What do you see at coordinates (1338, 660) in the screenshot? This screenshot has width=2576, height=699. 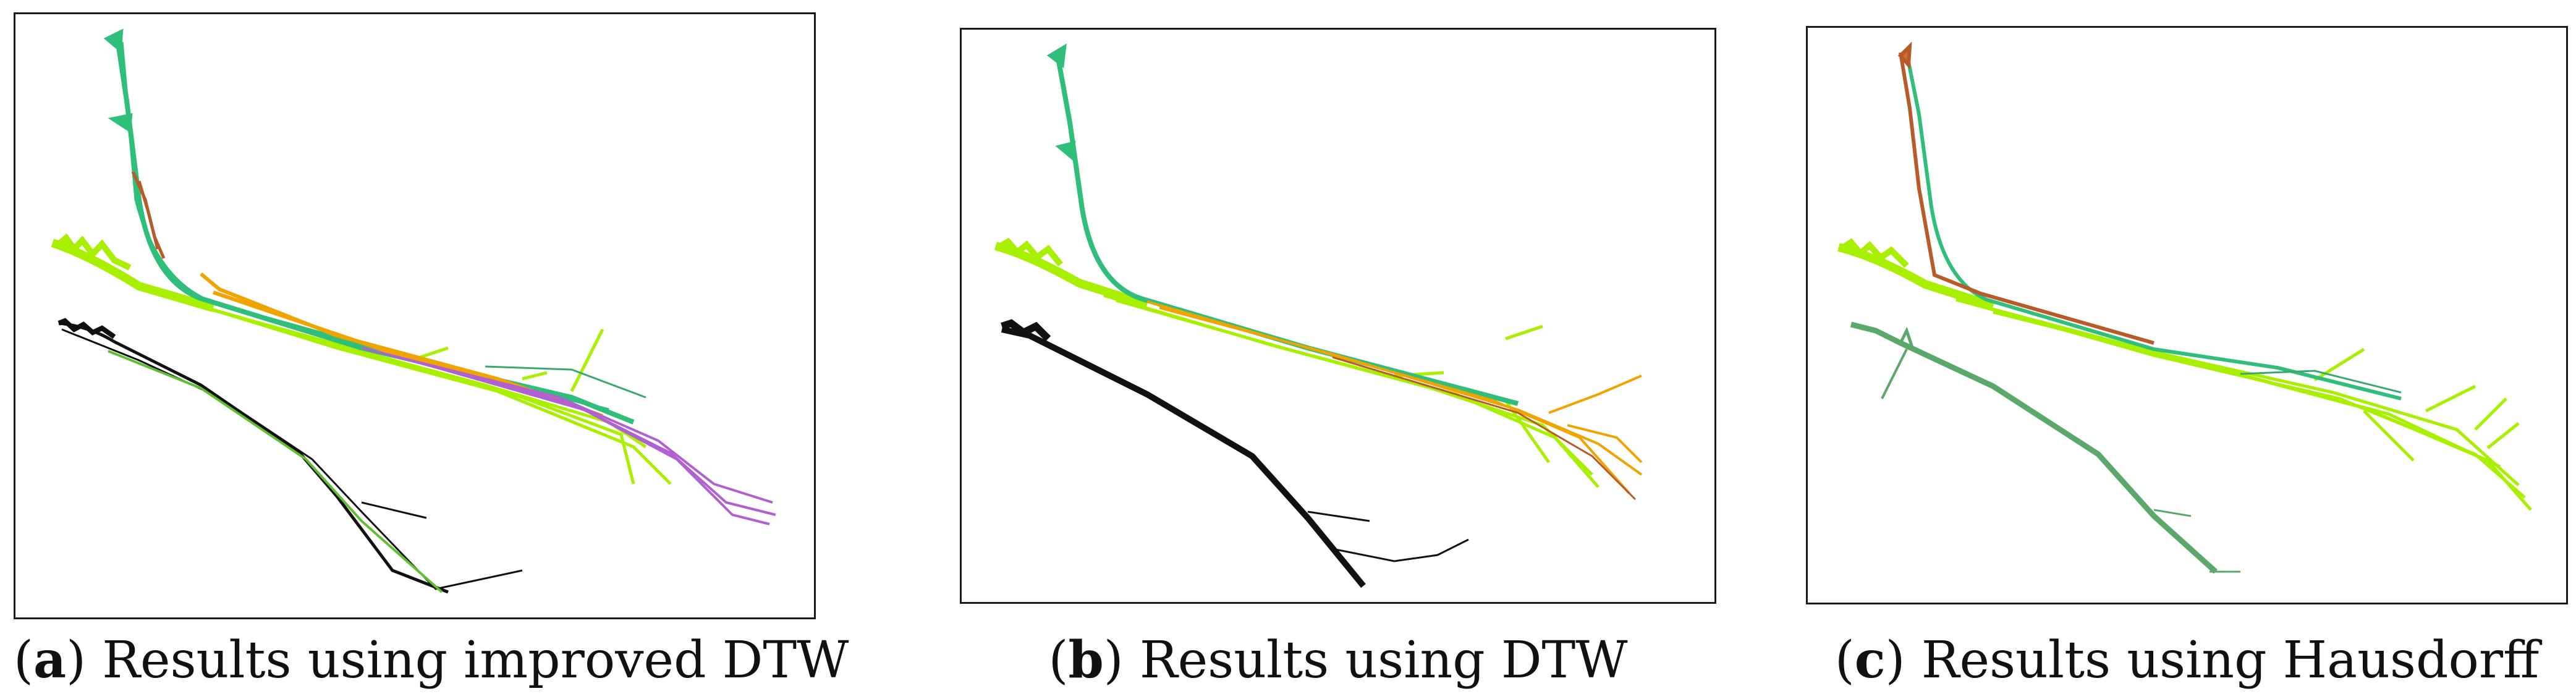 I see `caption-b: (b) Results using DTW` at bounding box center [1338, 660].